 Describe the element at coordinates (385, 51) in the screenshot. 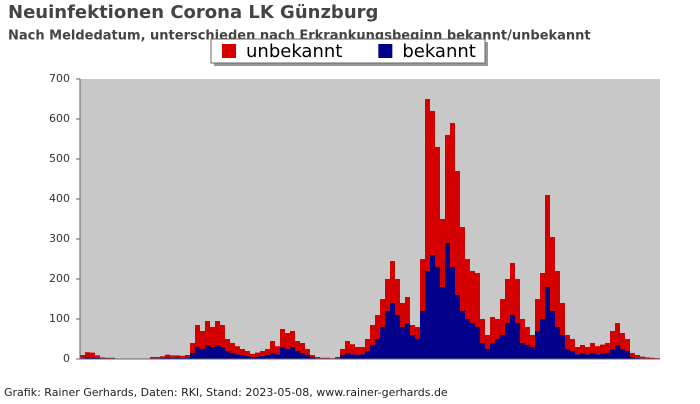

I see `legend-swatch` at that location.